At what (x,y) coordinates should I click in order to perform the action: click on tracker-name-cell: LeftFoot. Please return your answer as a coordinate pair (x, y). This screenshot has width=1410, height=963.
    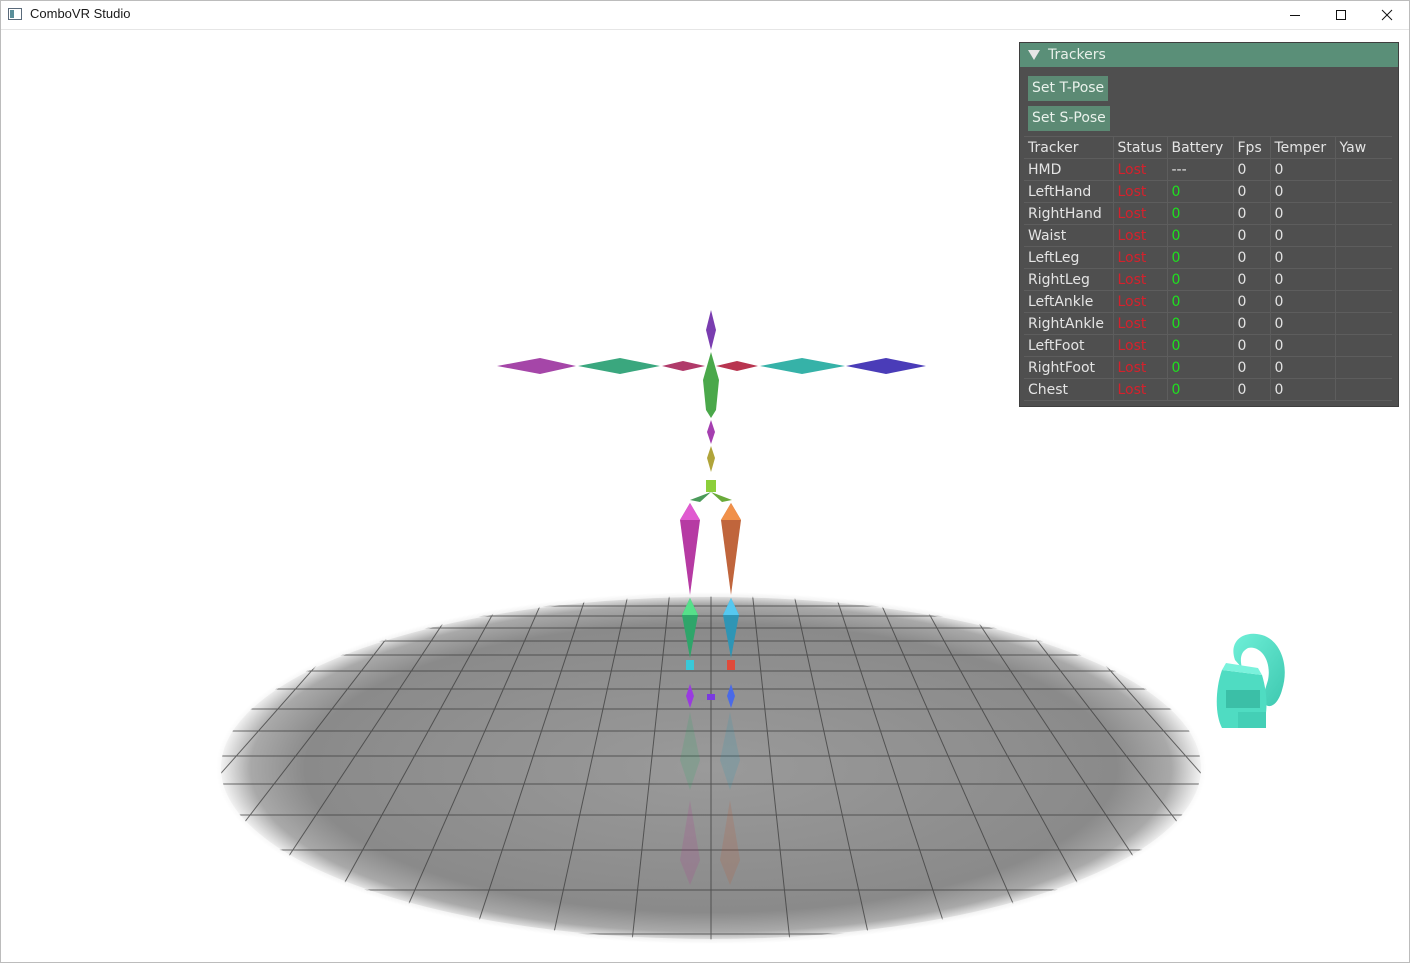
    Looking at the image, I should click on (1068, 345).